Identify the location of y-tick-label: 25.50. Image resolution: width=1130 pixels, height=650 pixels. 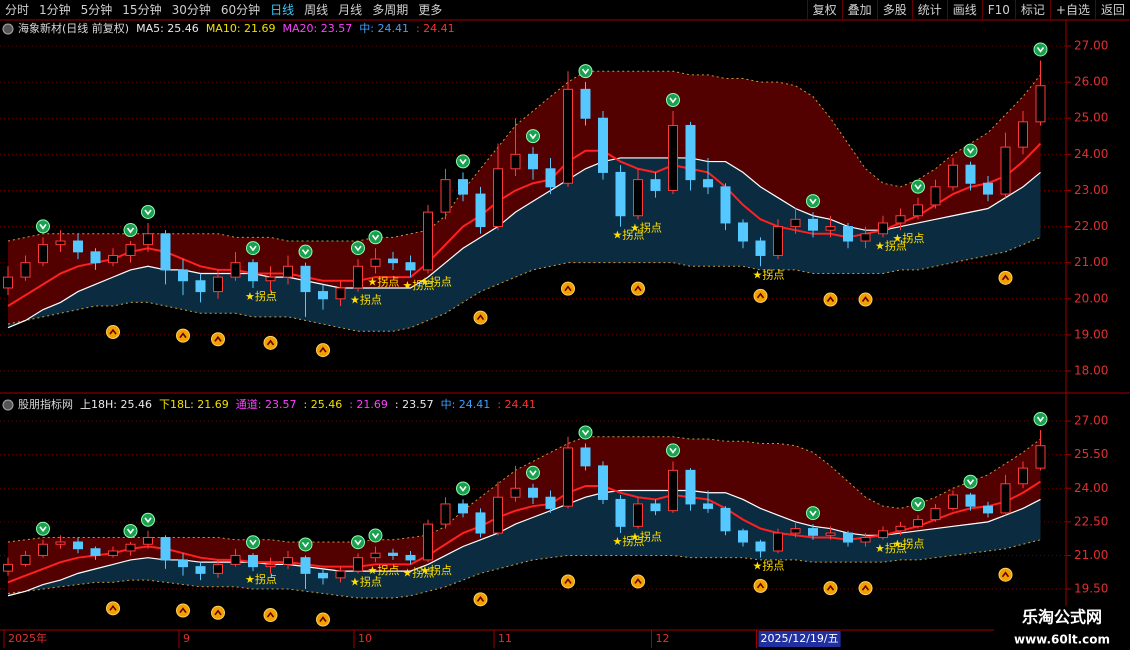
(1091, 454).